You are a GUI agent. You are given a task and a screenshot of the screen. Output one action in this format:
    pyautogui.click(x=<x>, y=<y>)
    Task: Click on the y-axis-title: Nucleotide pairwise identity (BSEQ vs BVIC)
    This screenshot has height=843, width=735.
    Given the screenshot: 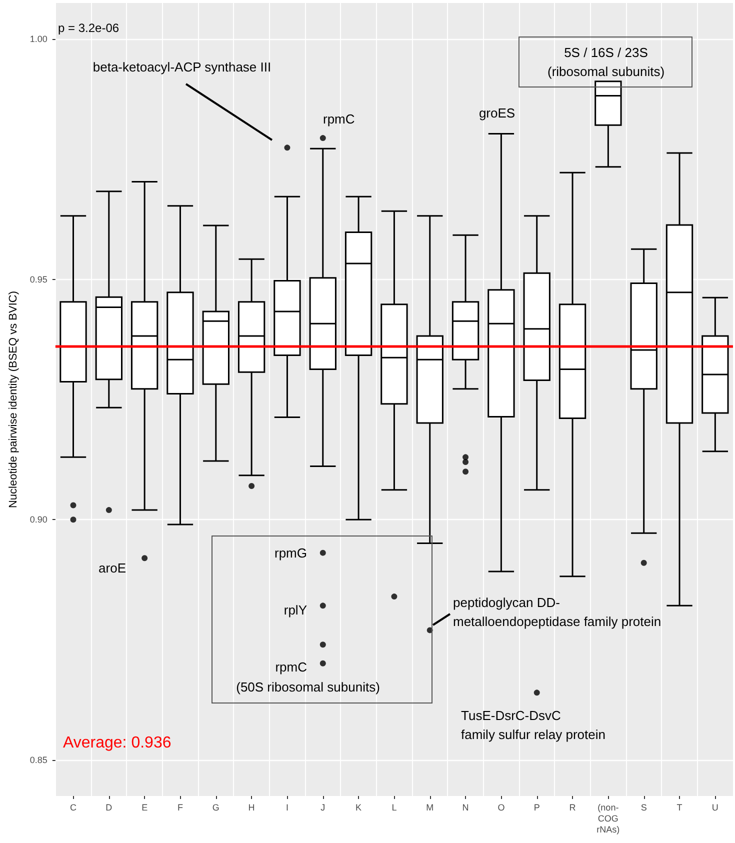 What is the action you would take?
    pyautogui.click(x=14, y=399)
    